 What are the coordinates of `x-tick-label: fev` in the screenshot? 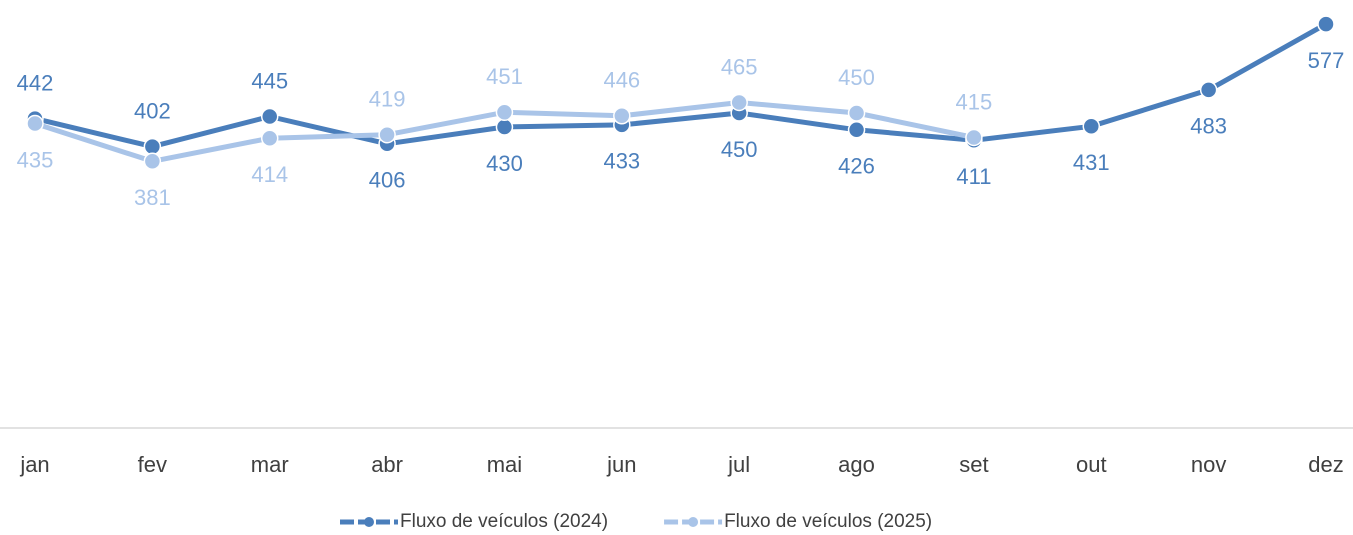 It's located at (152, 464).